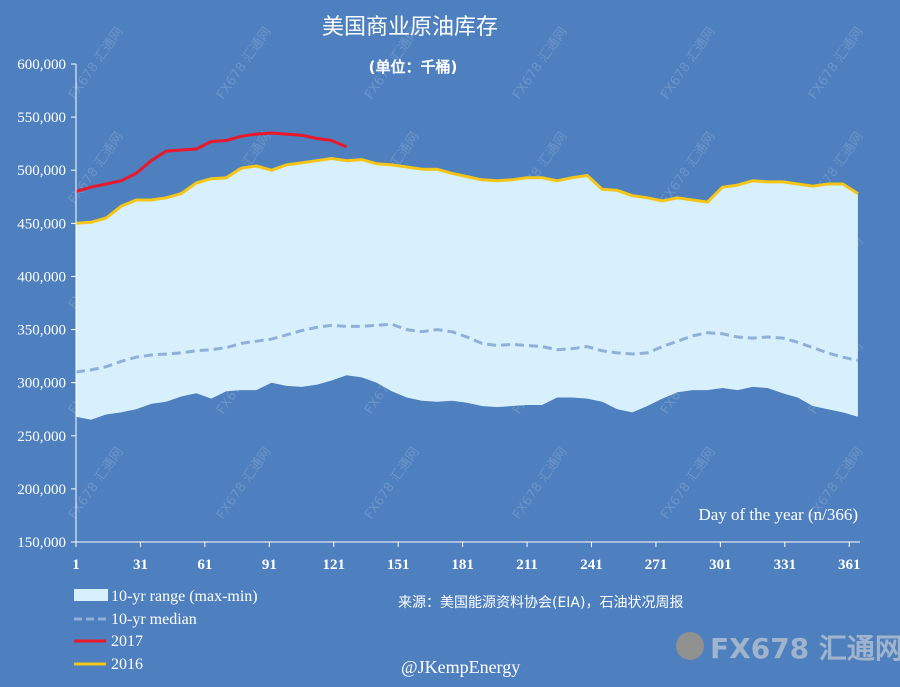 Image resolution: width=900 pixels, height=687 pixels. I want to click on y-tick-label: 450,000, so click(41, 224).